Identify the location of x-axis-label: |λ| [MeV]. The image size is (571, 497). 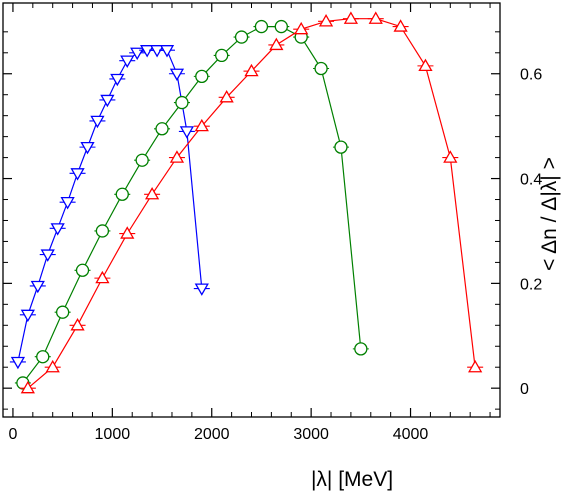
(352, 479).